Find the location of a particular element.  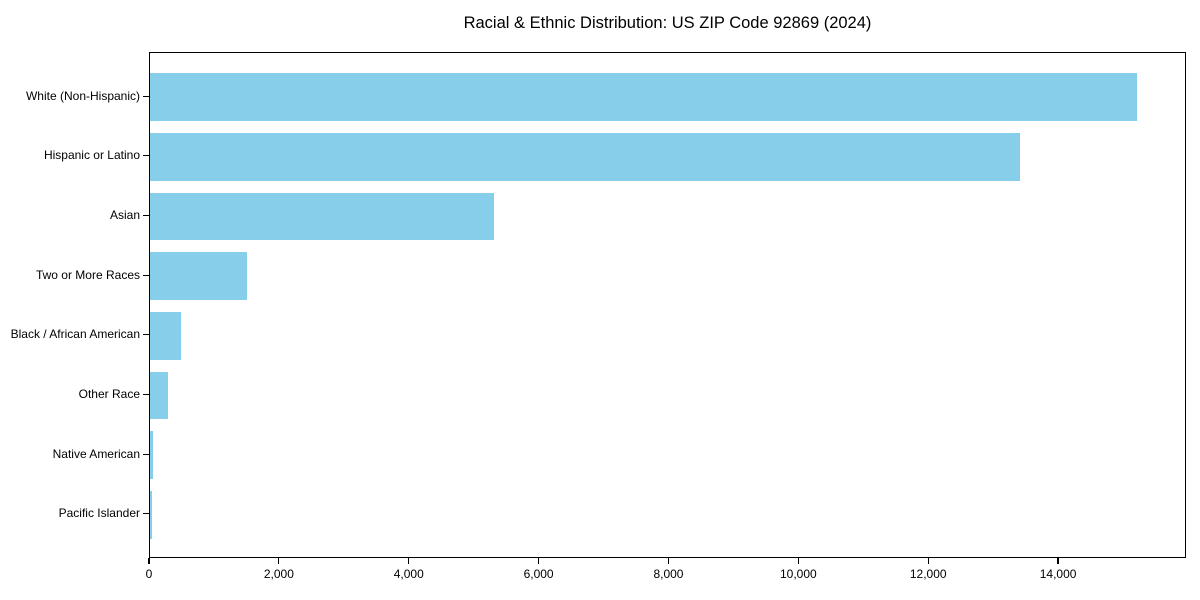

y-tick-label: White (Non-Hispanic) is located at coordinates (82, 95).